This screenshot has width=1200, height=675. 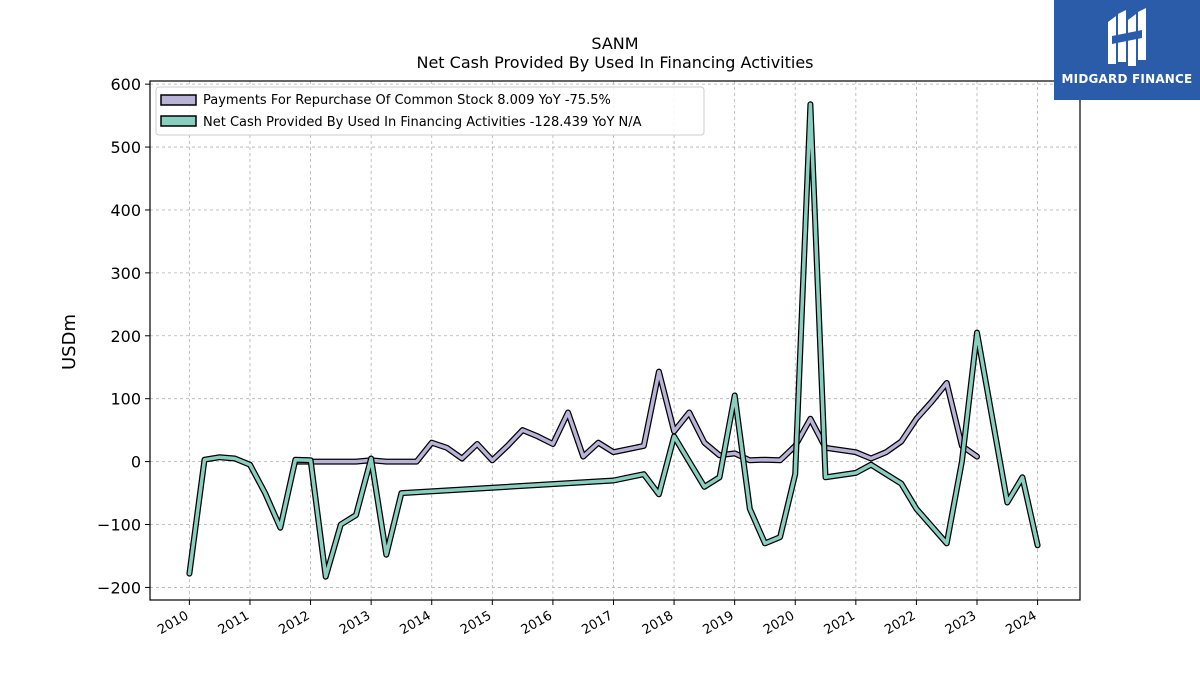 What do you see at coordinates (125, 273) in the screenshot?
I see `y-tick-label: 300` at bounding box center [125, 273].